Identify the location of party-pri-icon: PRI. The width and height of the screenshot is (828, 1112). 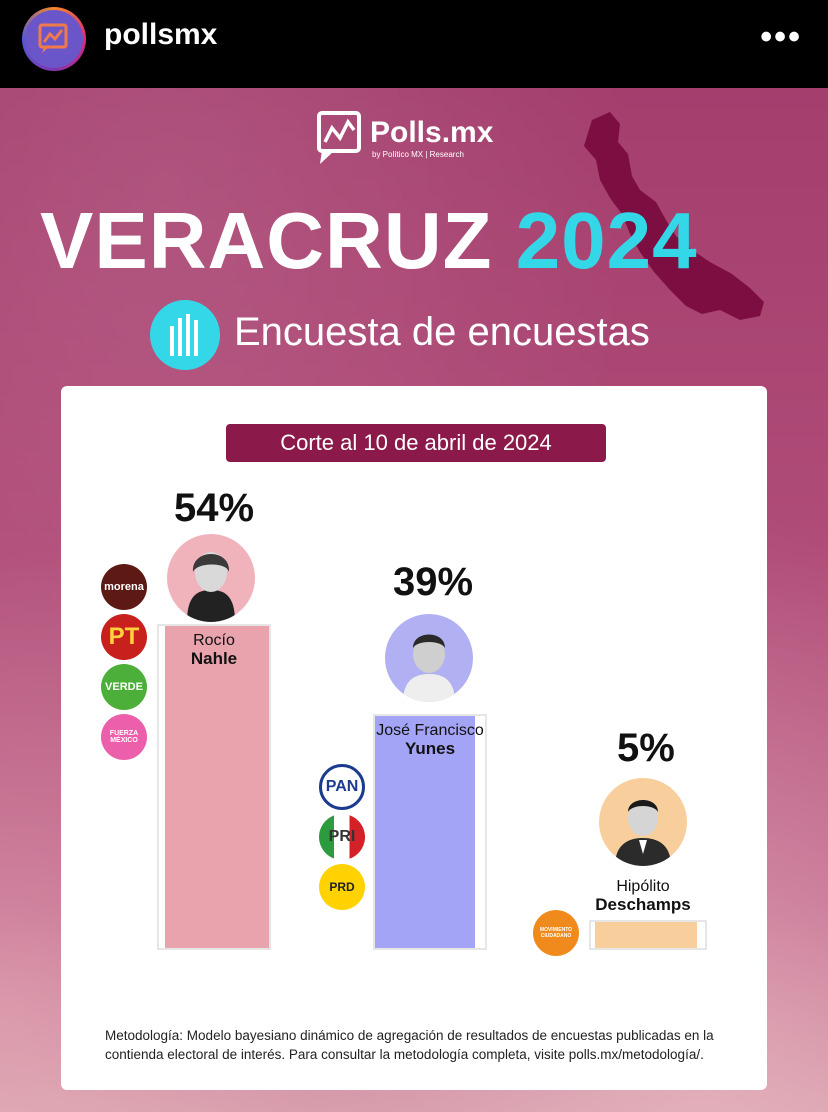
(342, 837).